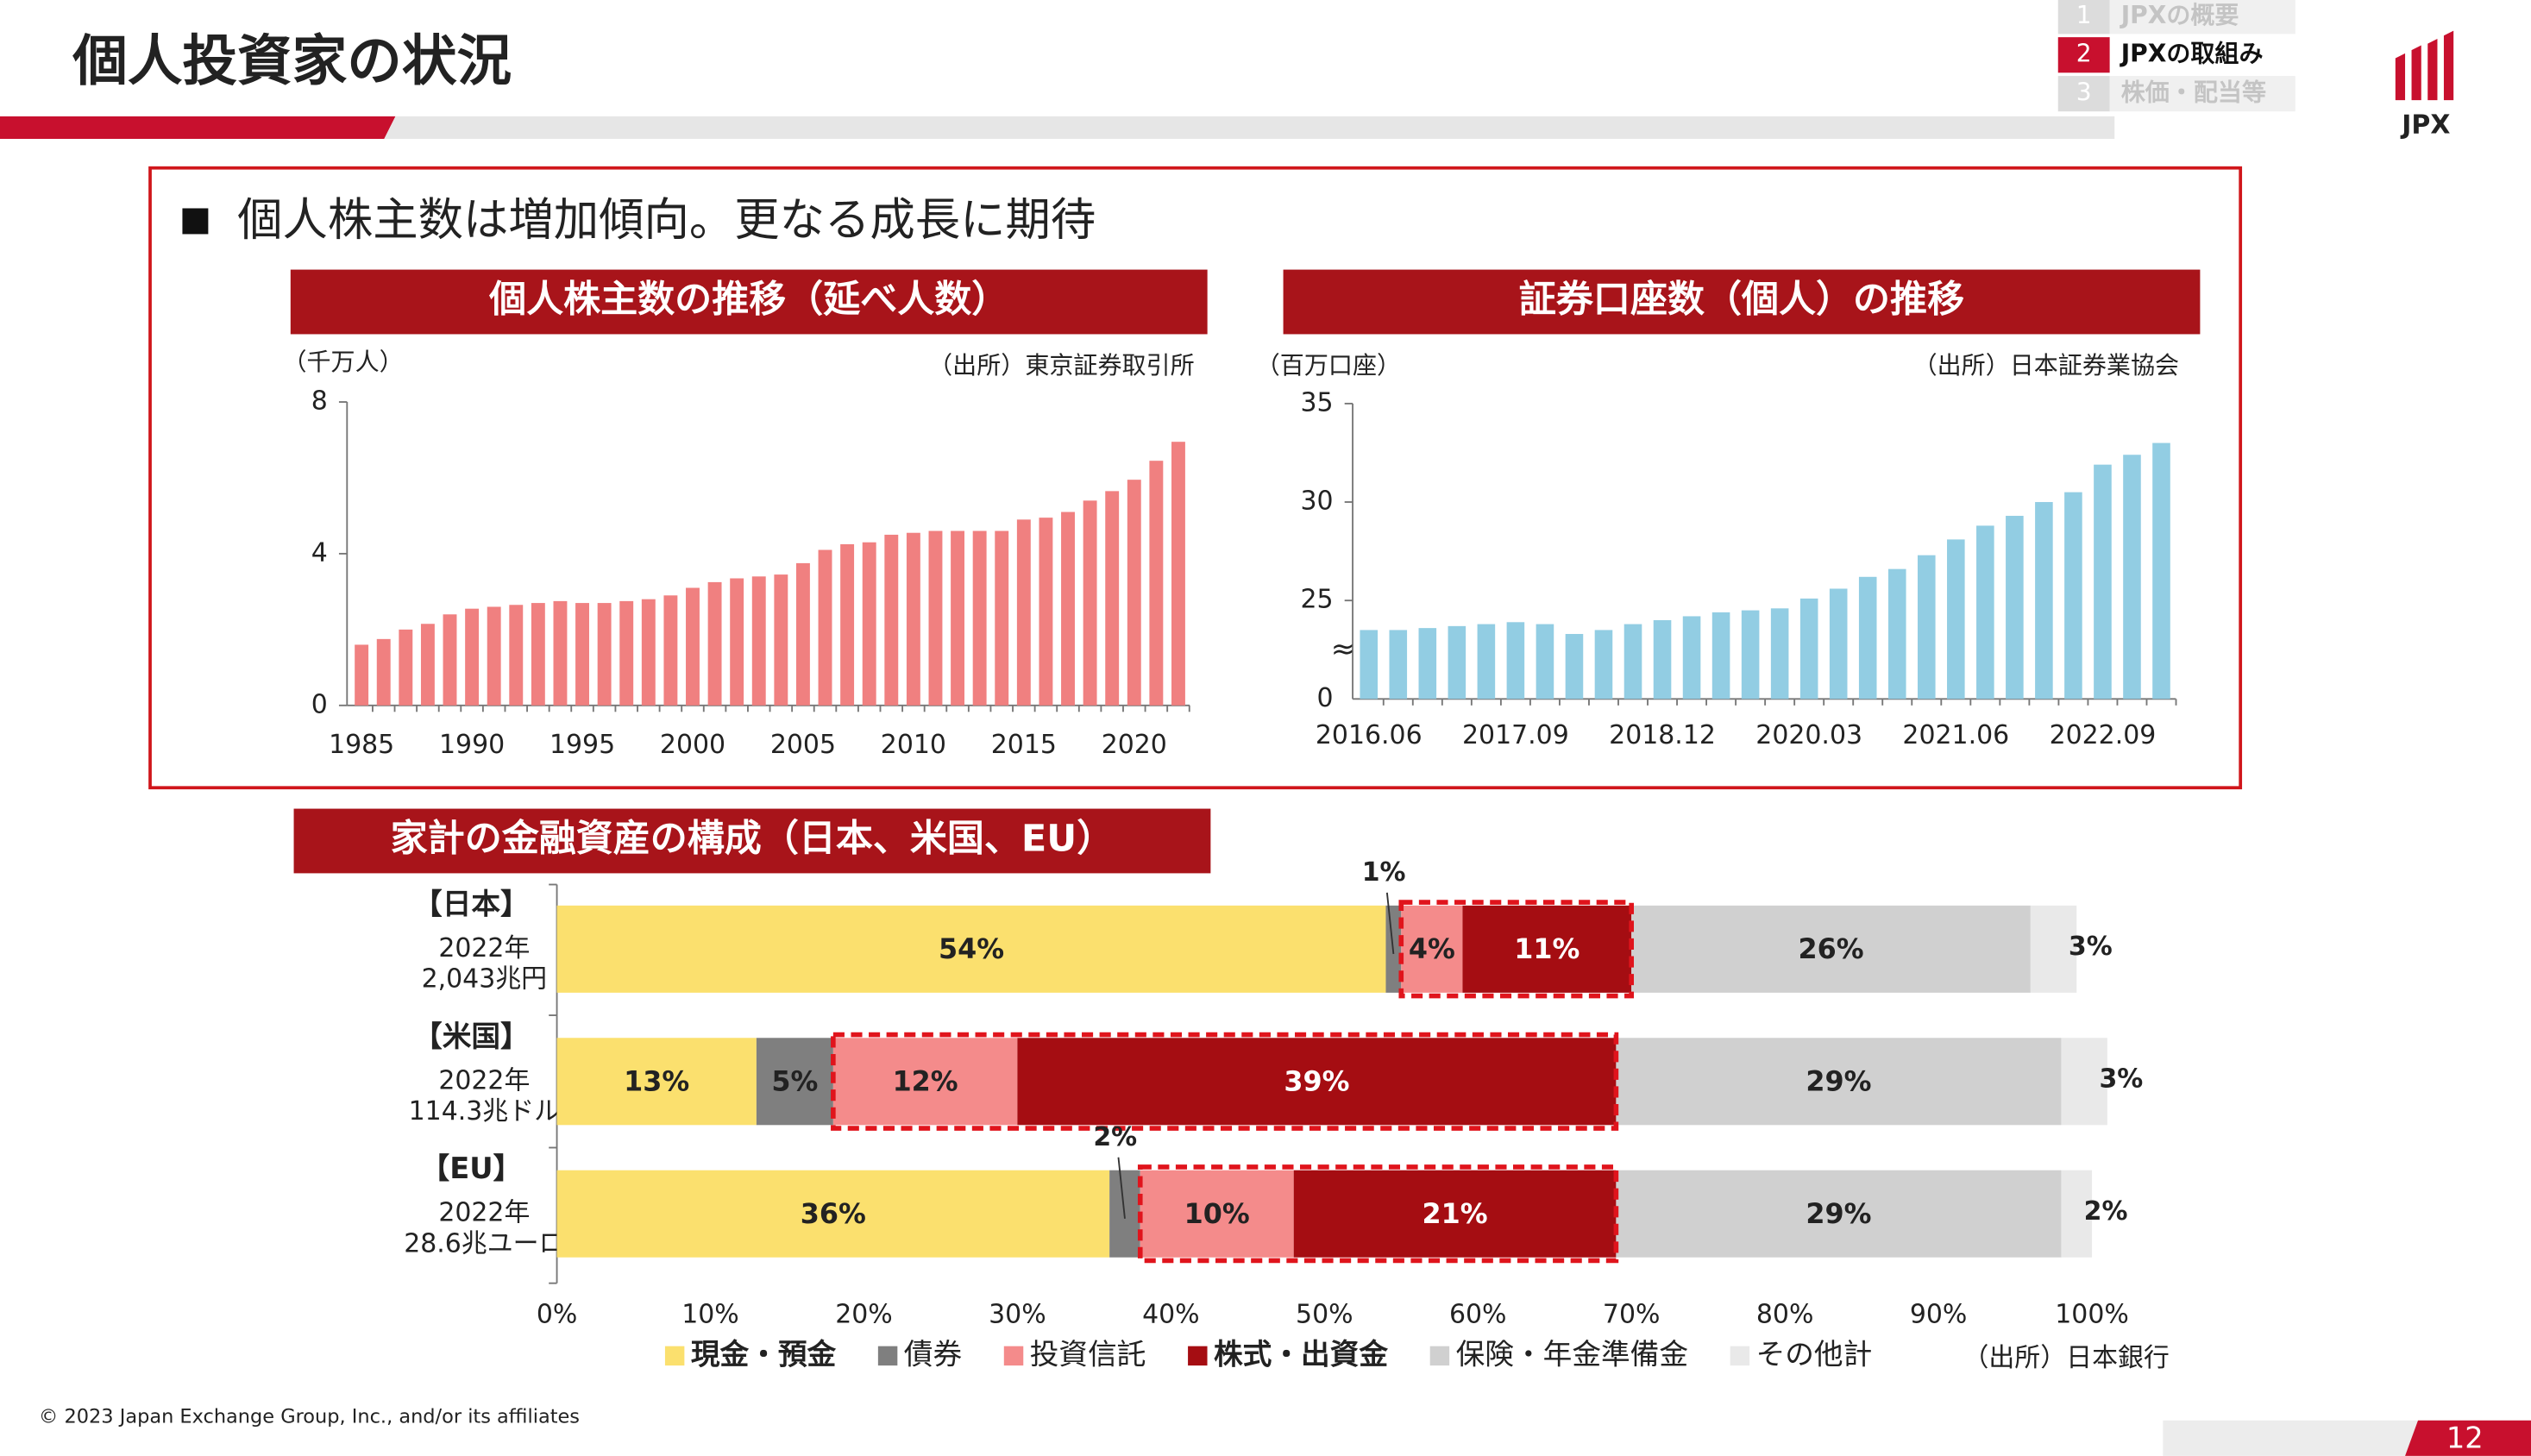 The width and height of the screenshot is (2531, 1456). Describe the element at coordinates (1369, 735) in the screenshot. I see `x-tick-label: 2016.06` at that location.